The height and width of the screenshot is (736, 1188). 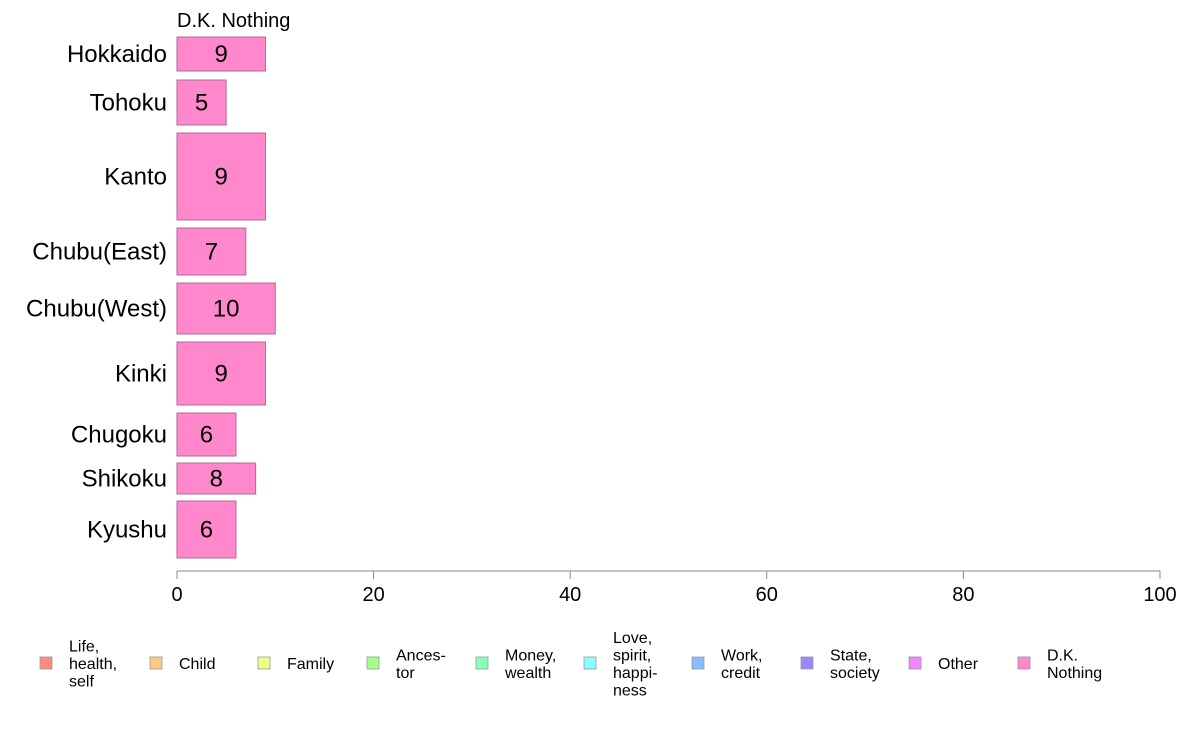 I want to click on legend-label: Work, credit, so click(x=741, y=664).